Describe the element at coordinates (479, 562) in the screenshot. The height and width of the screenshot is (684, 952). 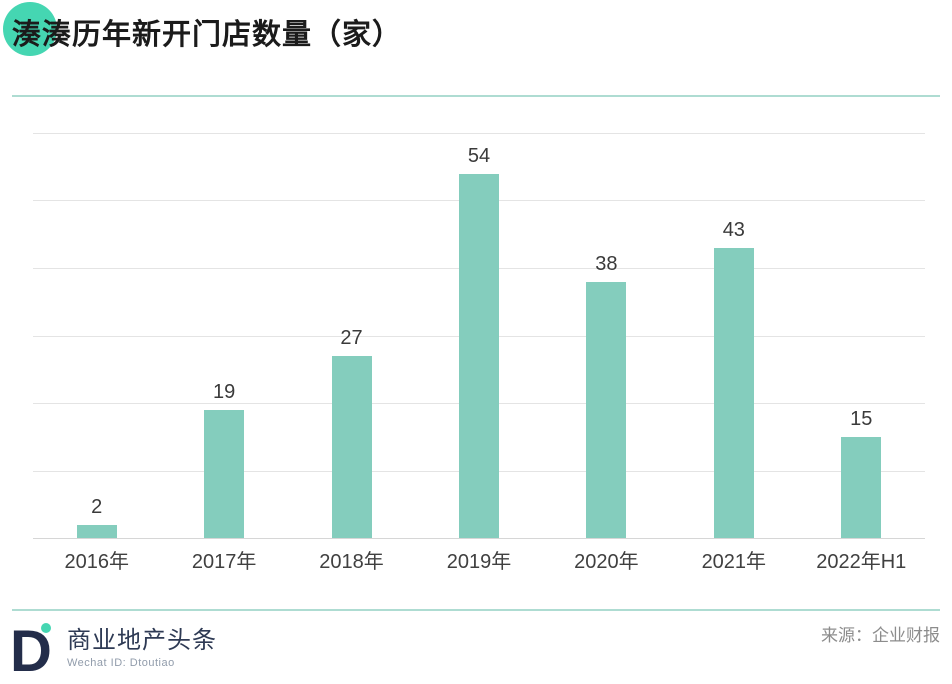
I see `x-axis-tick-label: 2019年` at that location.